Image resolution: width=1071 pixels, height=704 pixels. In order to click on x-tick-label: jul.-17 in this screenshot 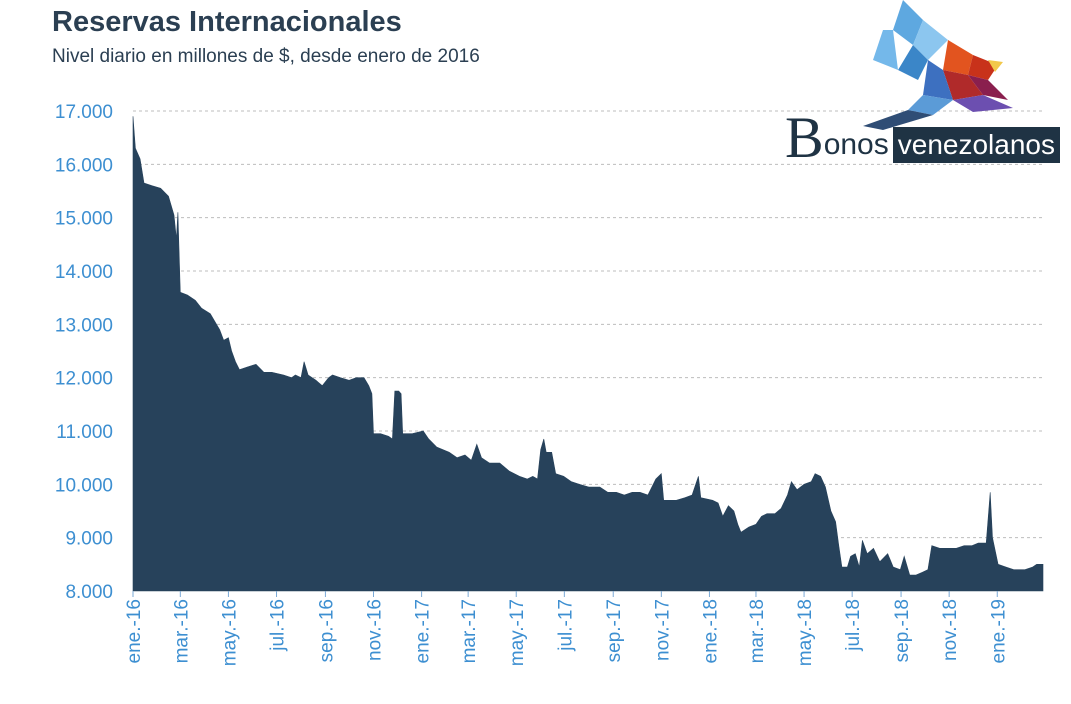, I will do `click(565, 625)`.